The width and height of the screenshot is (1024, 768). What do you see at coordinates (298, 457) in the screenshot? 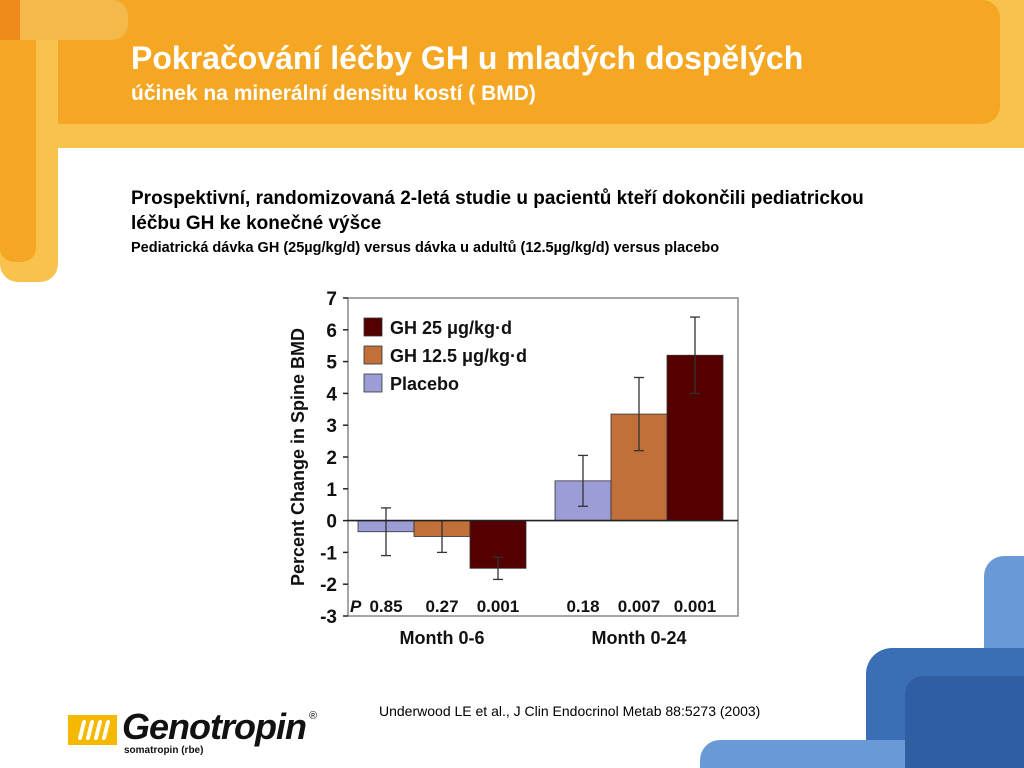
I see `y-axis-label: Percent Change in Spine BMD` at bounding box center [298, 457].